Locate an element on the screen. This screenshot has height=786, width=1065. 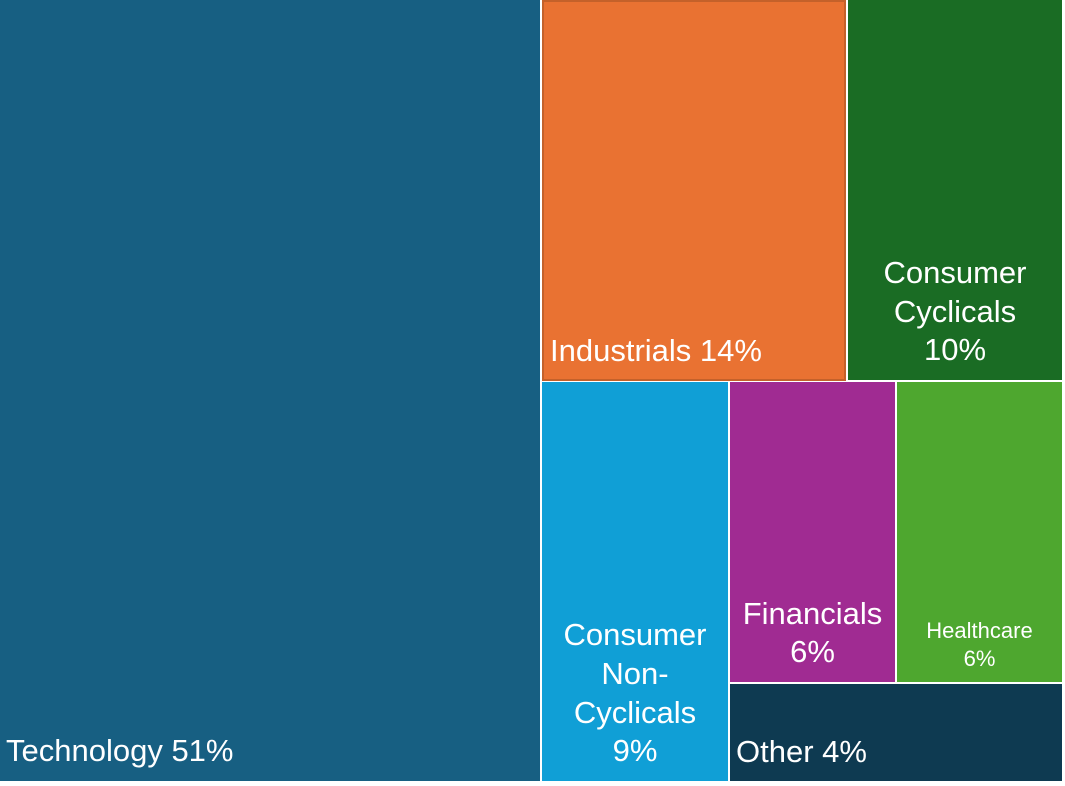
tile-financials: Financials 6% is located at coordinates (812, 532).